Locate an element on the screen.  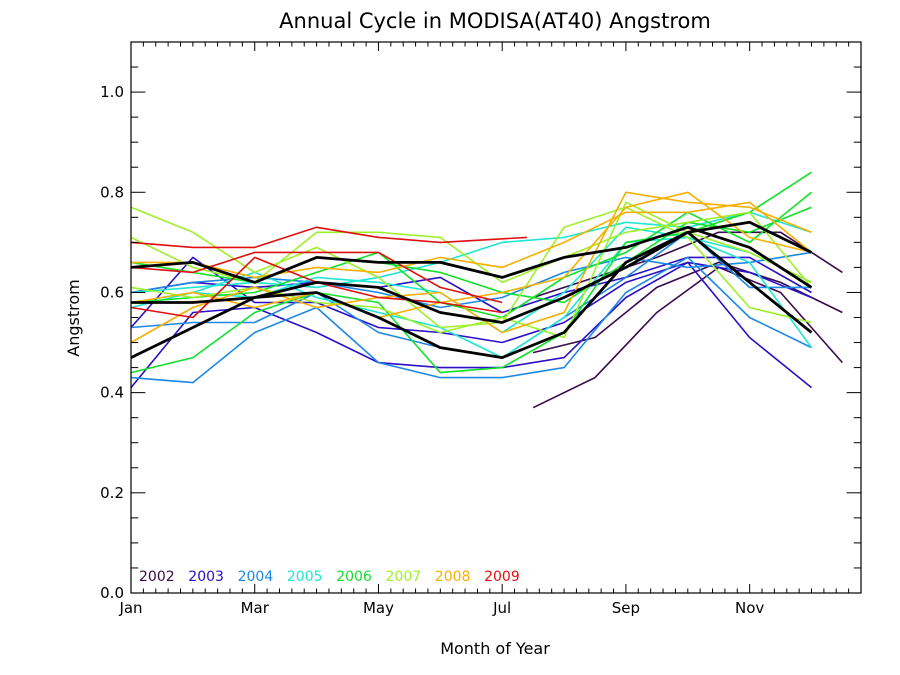
legend-entry: 2006 is located at coordinates (354, 577).